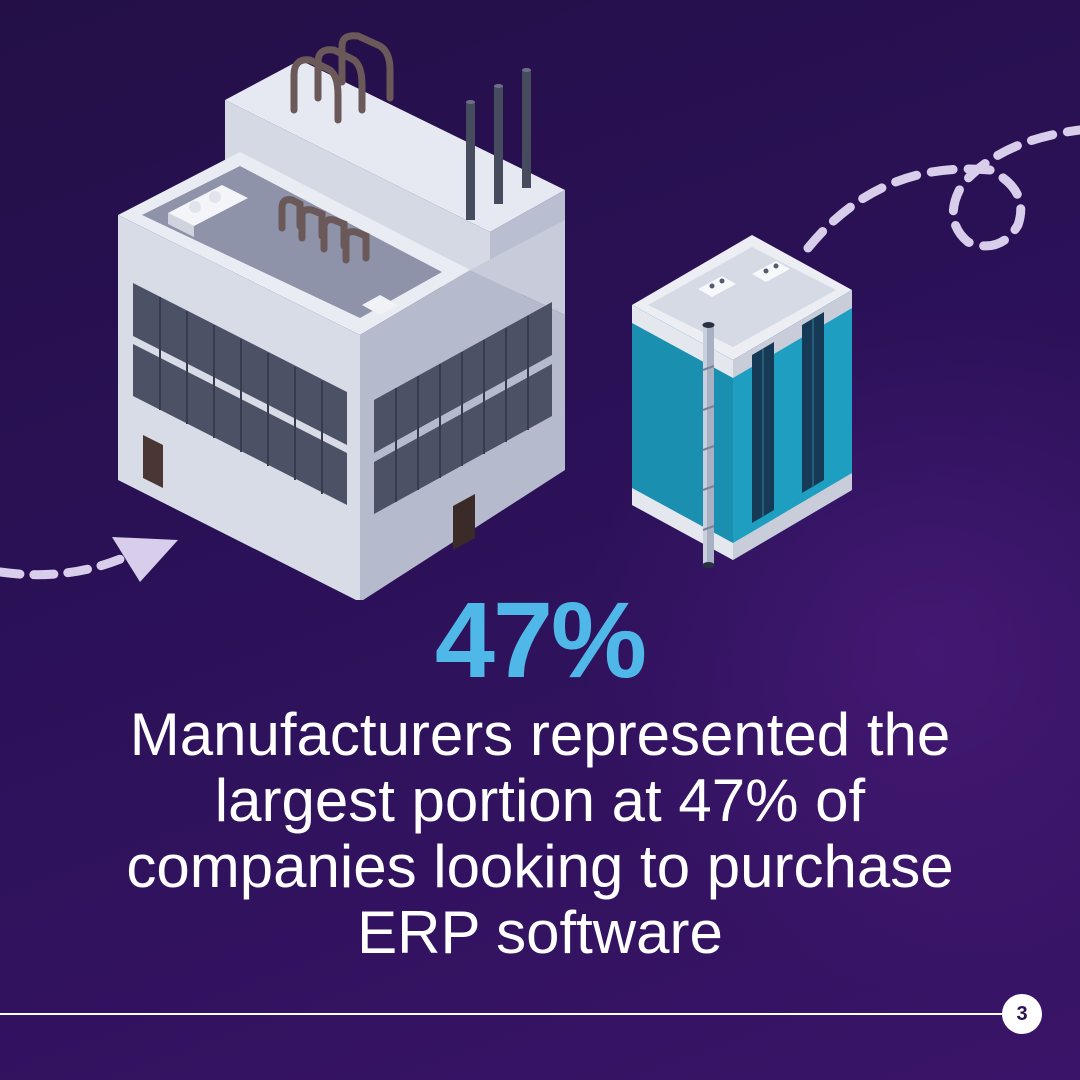  What do you see at coordinates (502, 1014) in the screenshot?
I see `footer-divider` at bounding box center [502, 1014].